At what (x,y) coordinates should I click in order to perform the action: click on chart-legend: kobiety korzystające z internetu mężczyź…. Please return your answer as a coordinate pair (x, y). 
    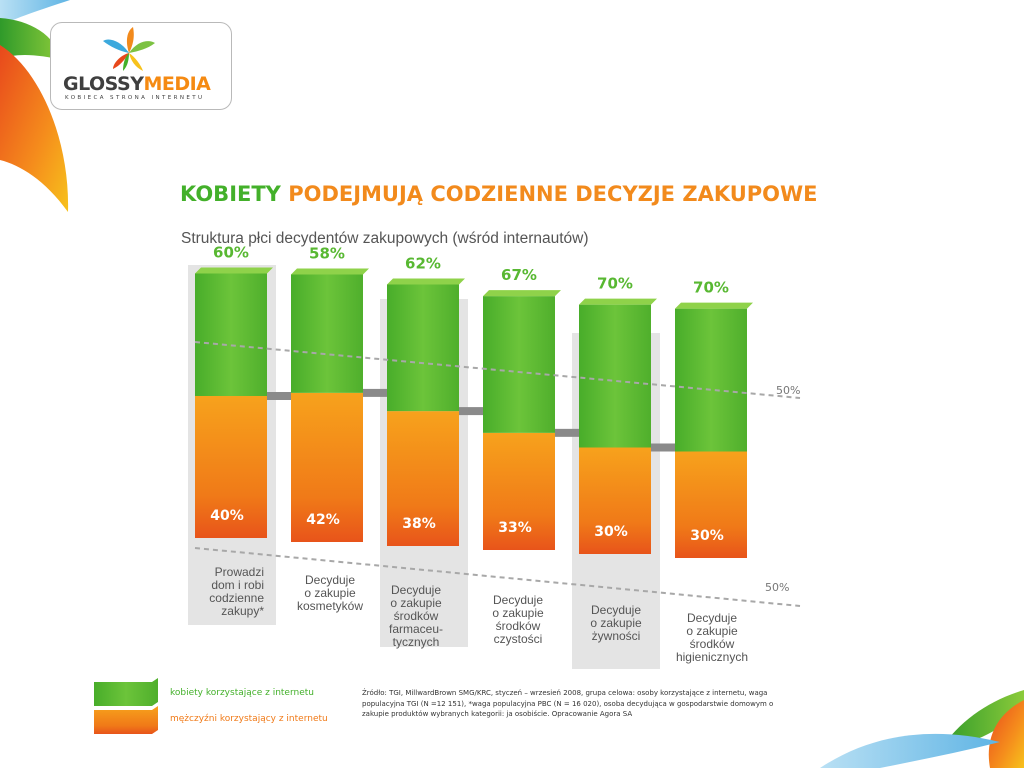
    Looking at the image, I should click on (230, 707).